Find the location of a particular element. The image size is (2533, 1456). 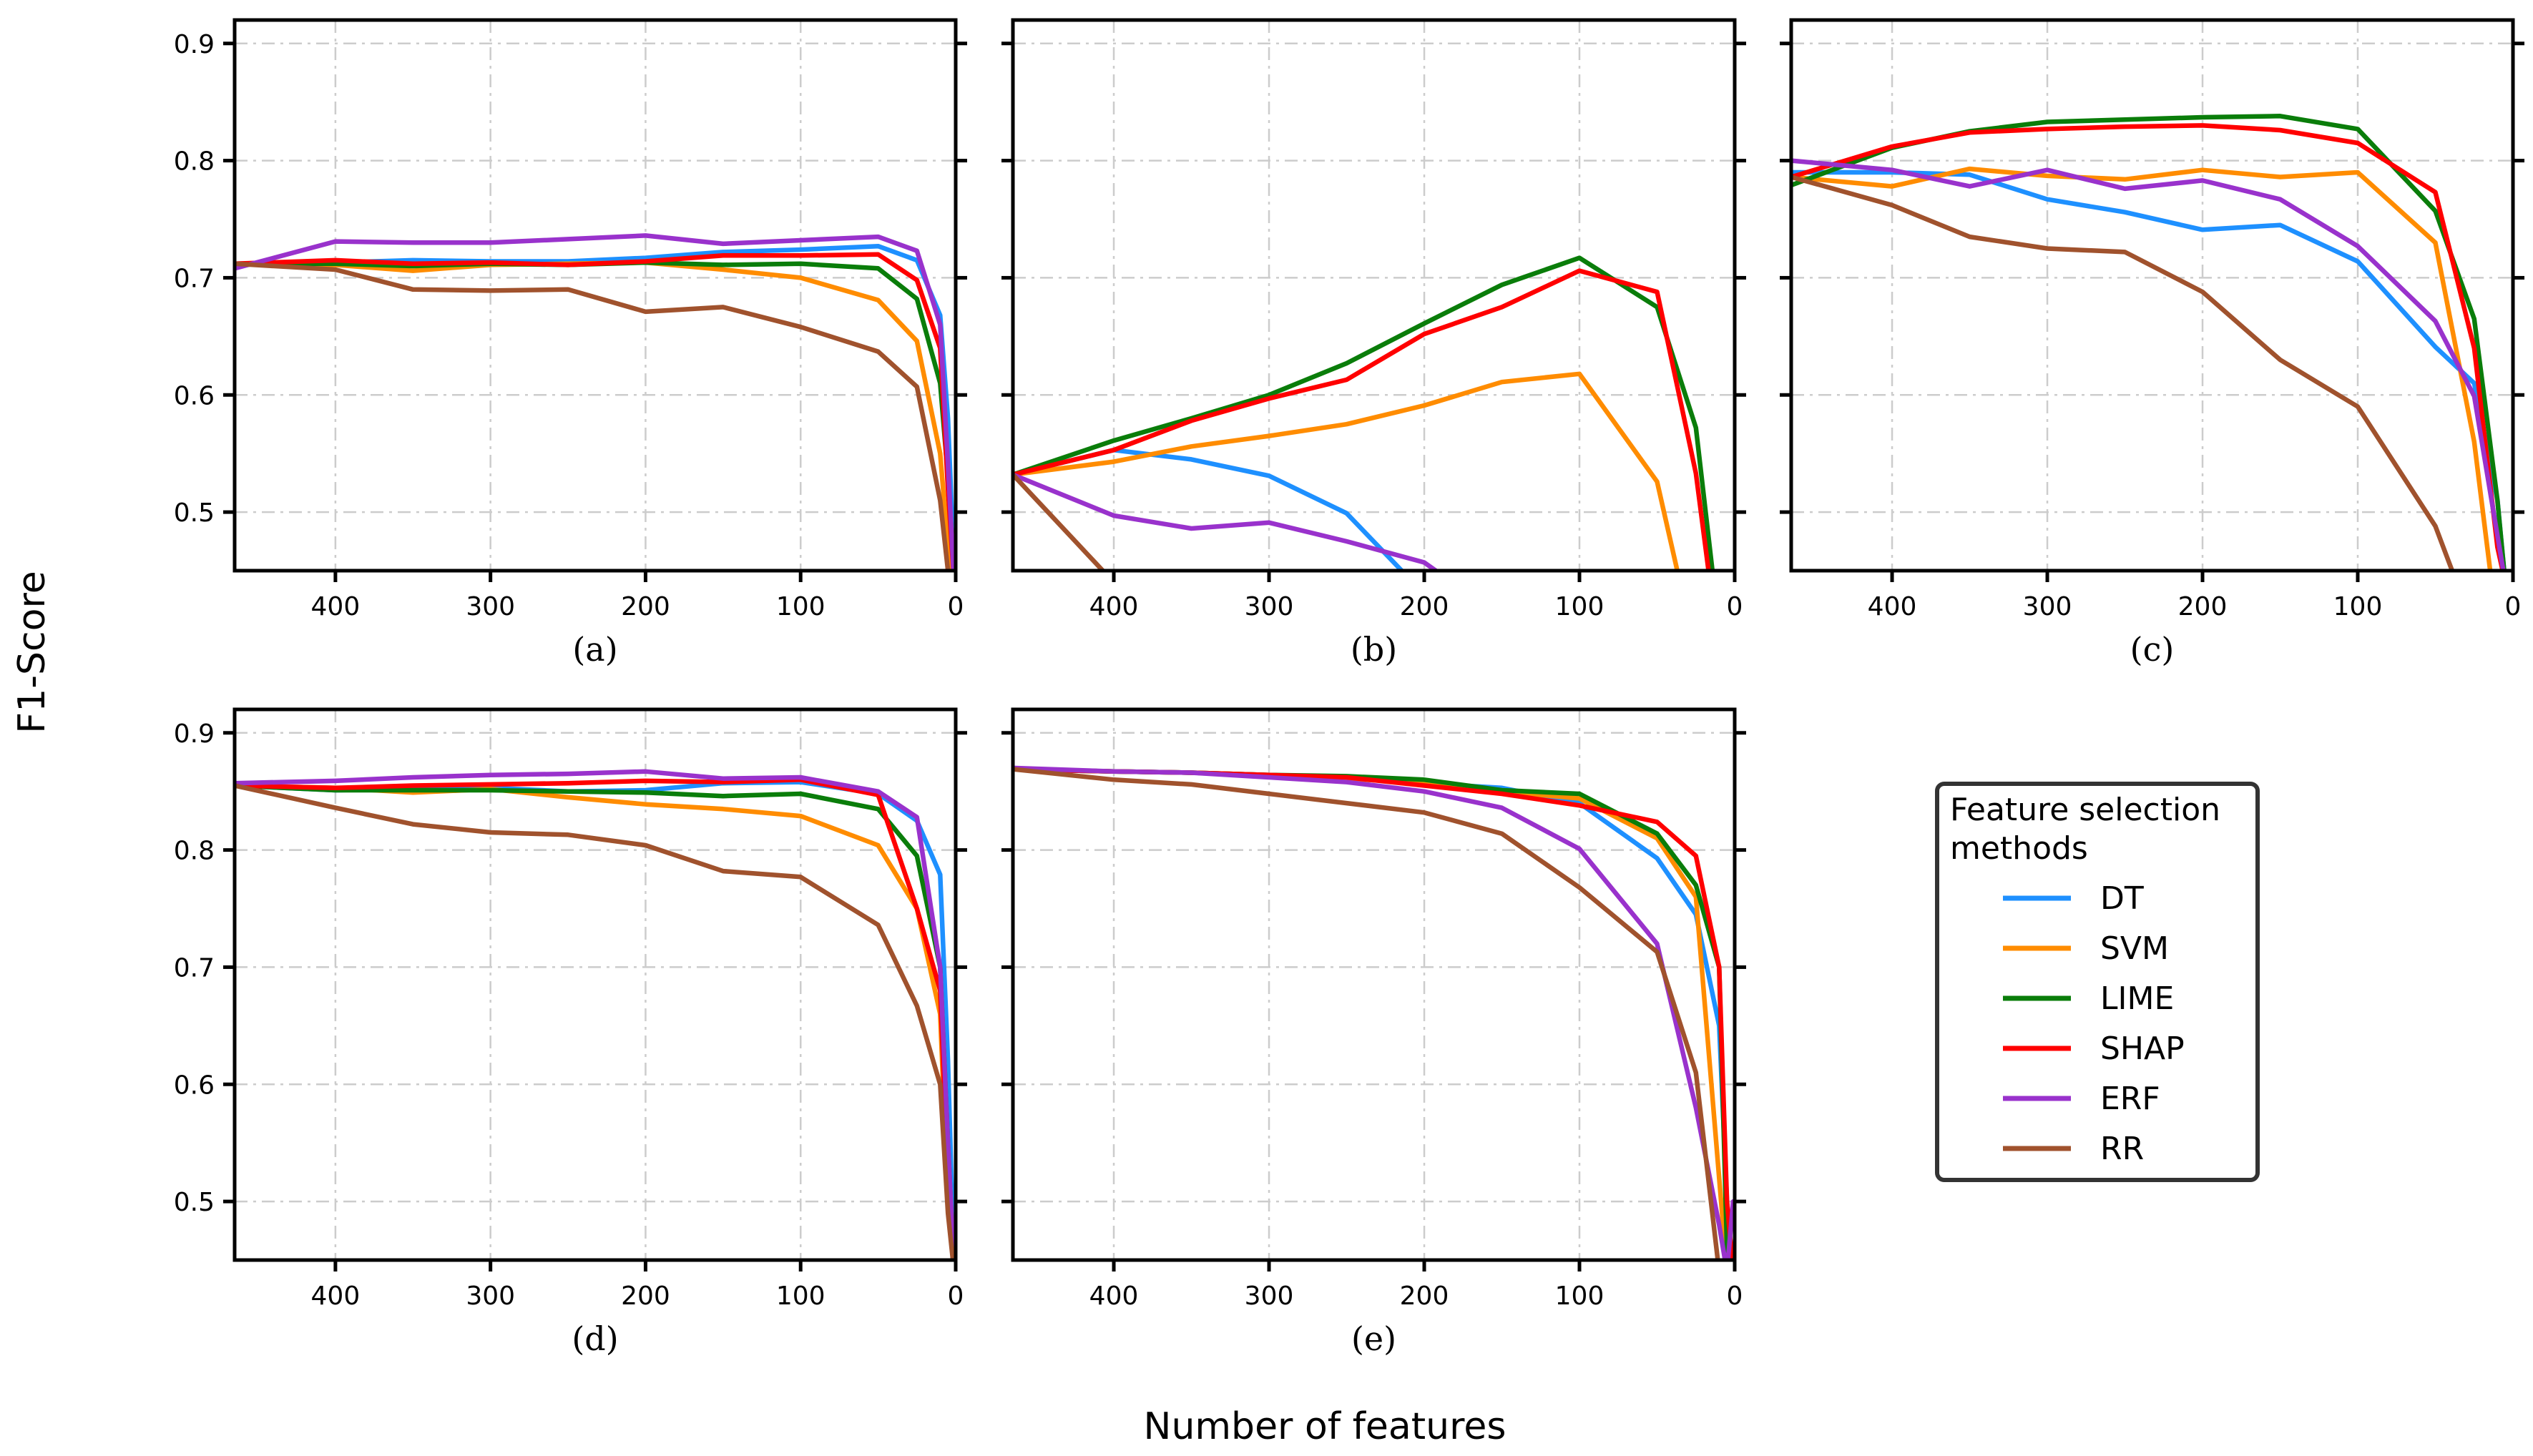

legend-label-shap: SHAP is located at coordinates (2142, 1048).